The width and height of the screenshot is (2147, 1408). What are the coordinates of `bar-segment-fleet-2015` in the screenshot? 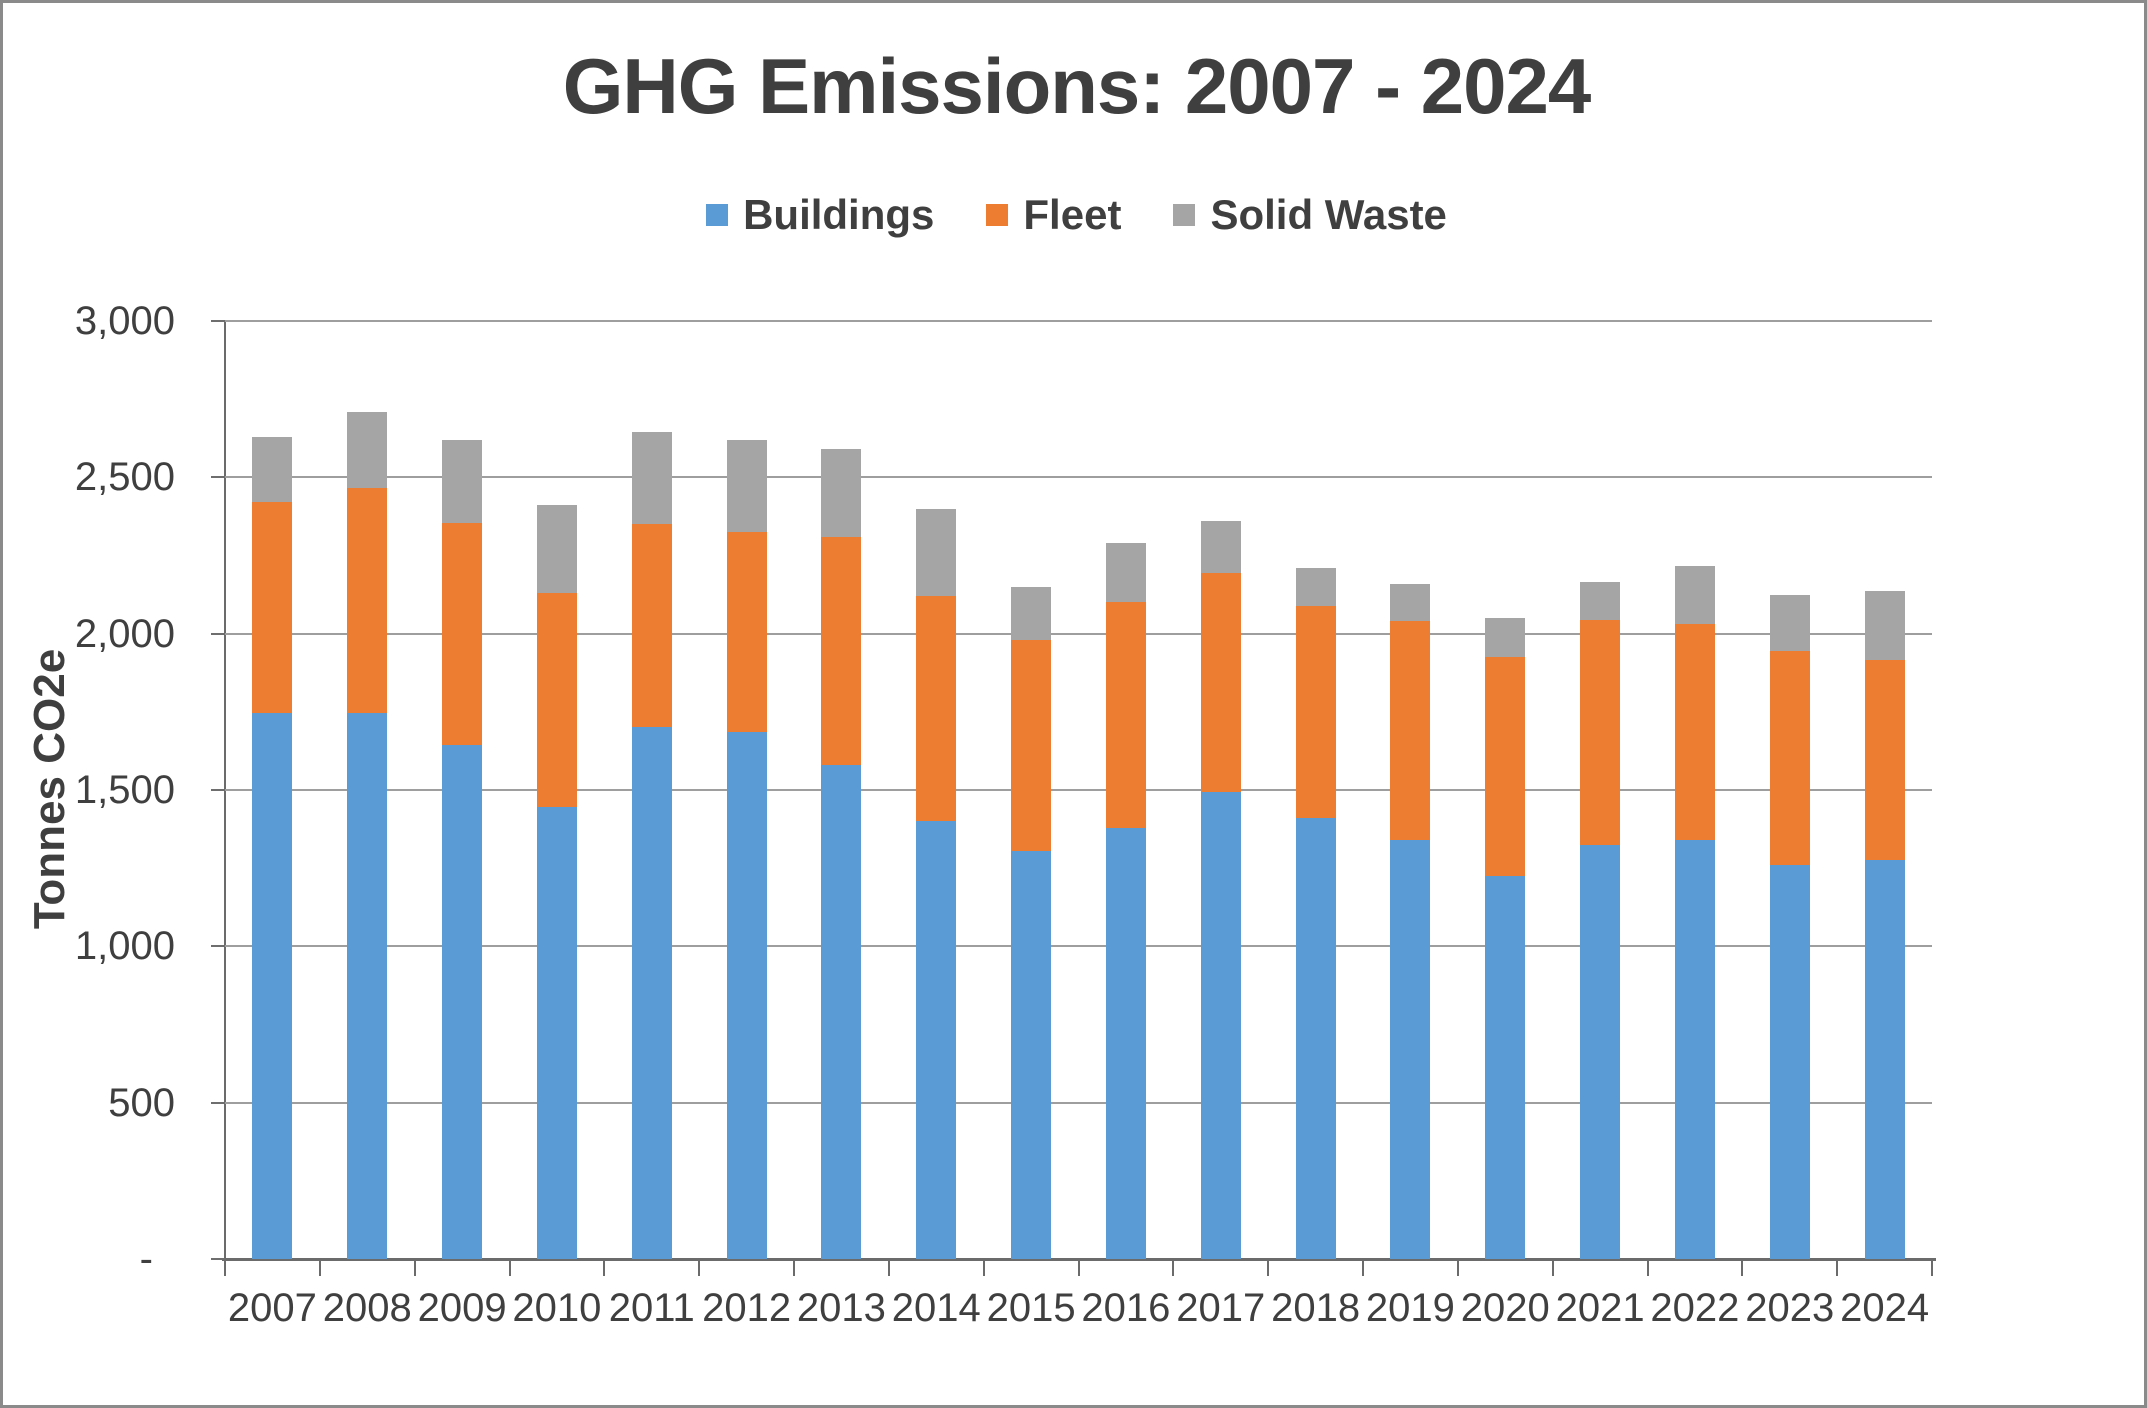 It's located at (1031, 745).